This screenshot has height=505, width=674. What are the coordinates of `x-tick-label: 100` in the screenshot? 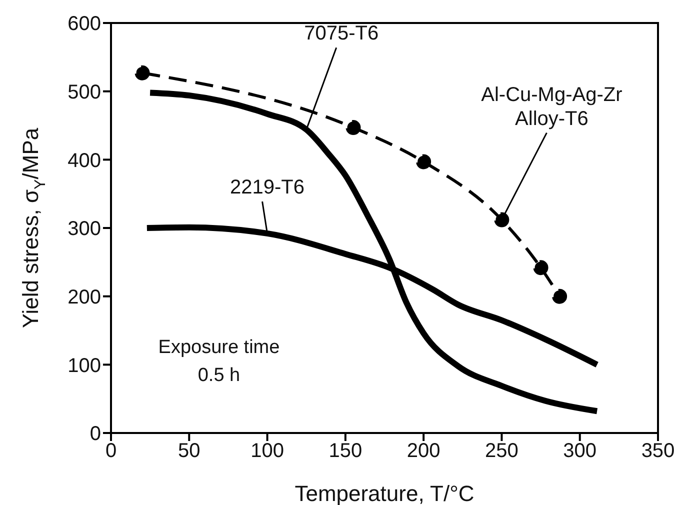 It's located at (267, 451).